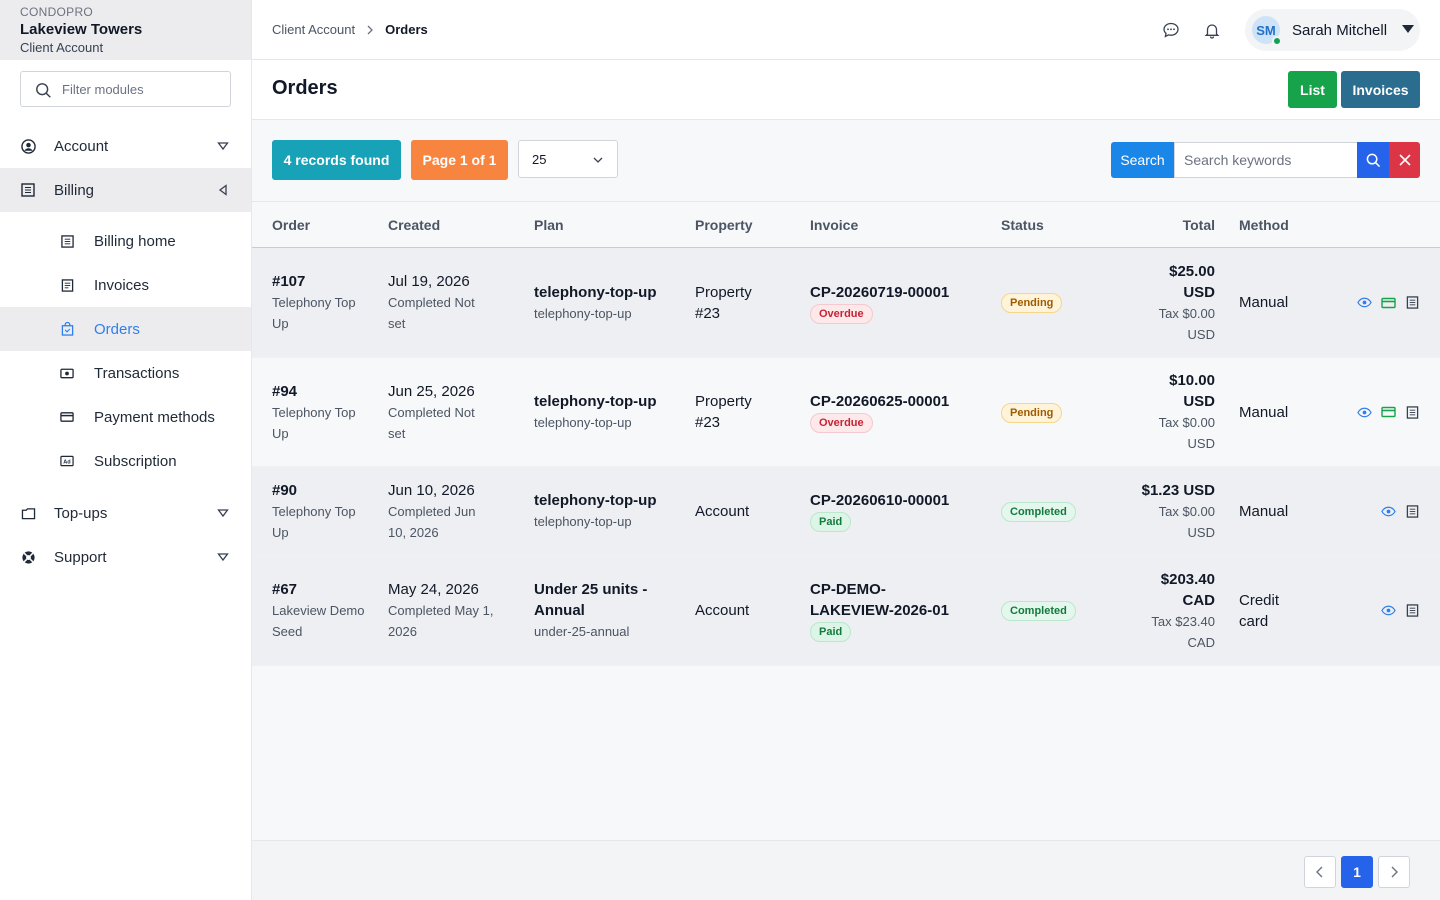  What do you see at coordinates (414, 224) in the screenshot?
I see `col-created: Created` at bounding box center [414, 224].